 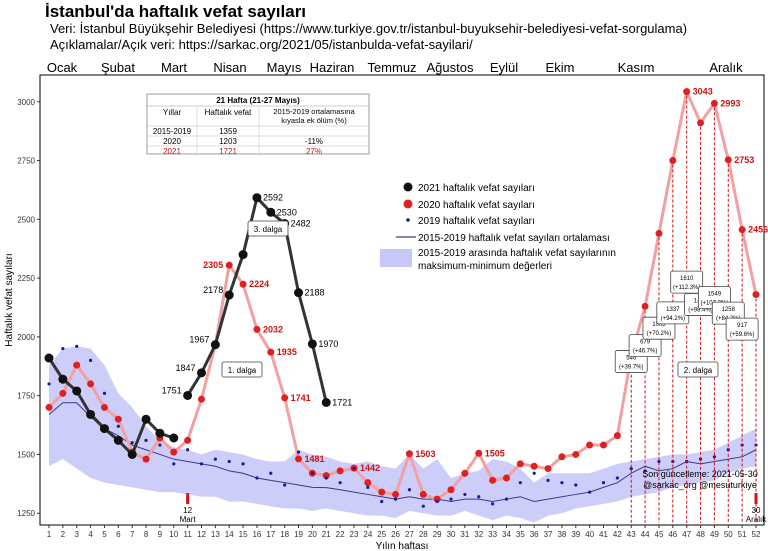 What do you see at coordinates (617, 534) in the screenshot?
I see `x-tick-label: 42` at bounding box center [617, 534].